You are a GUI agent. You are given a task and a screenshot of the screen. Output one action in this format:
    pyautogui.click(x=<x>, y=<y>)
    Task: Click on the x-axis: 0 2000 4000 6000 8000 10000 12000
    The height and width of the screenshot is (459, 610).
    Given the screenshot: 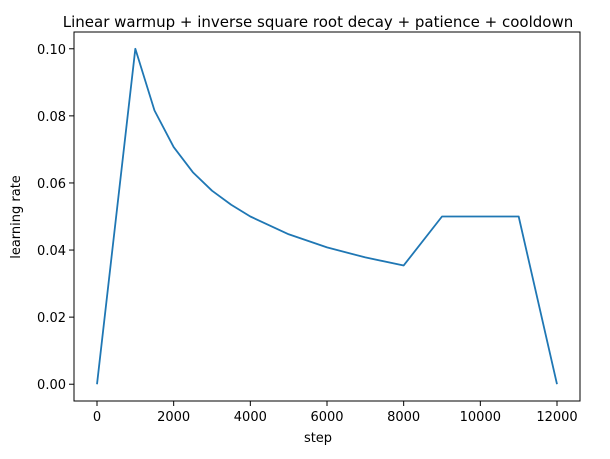 What is the action you would take?
    pyautogui.click(x=335, y=413)
    